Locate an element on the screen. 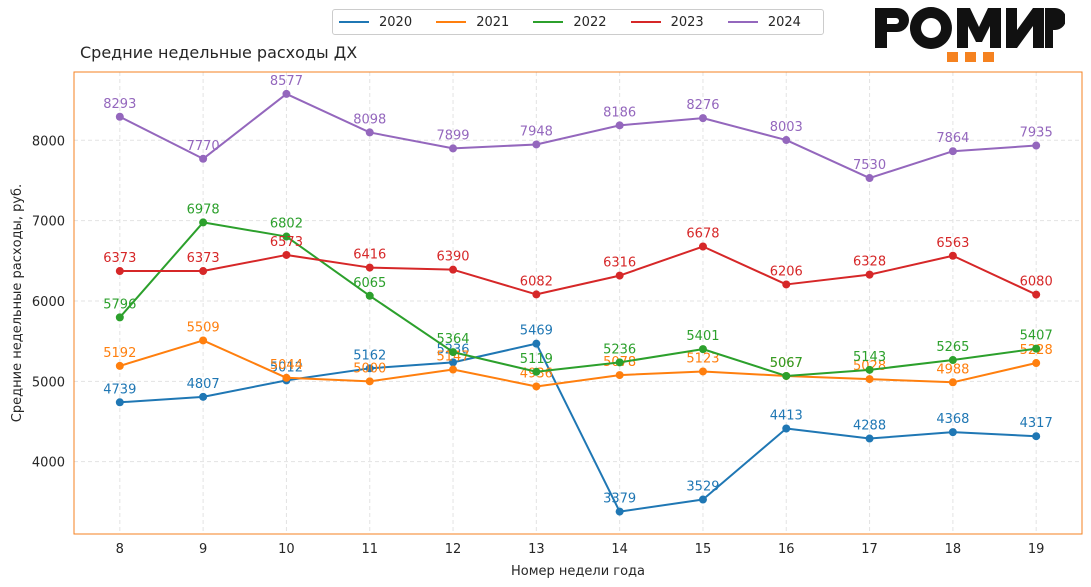 Image resolution: width=1091 pixels, height=587 pixels. data-label-2023: 6206 is located at coordinates (786, 271).